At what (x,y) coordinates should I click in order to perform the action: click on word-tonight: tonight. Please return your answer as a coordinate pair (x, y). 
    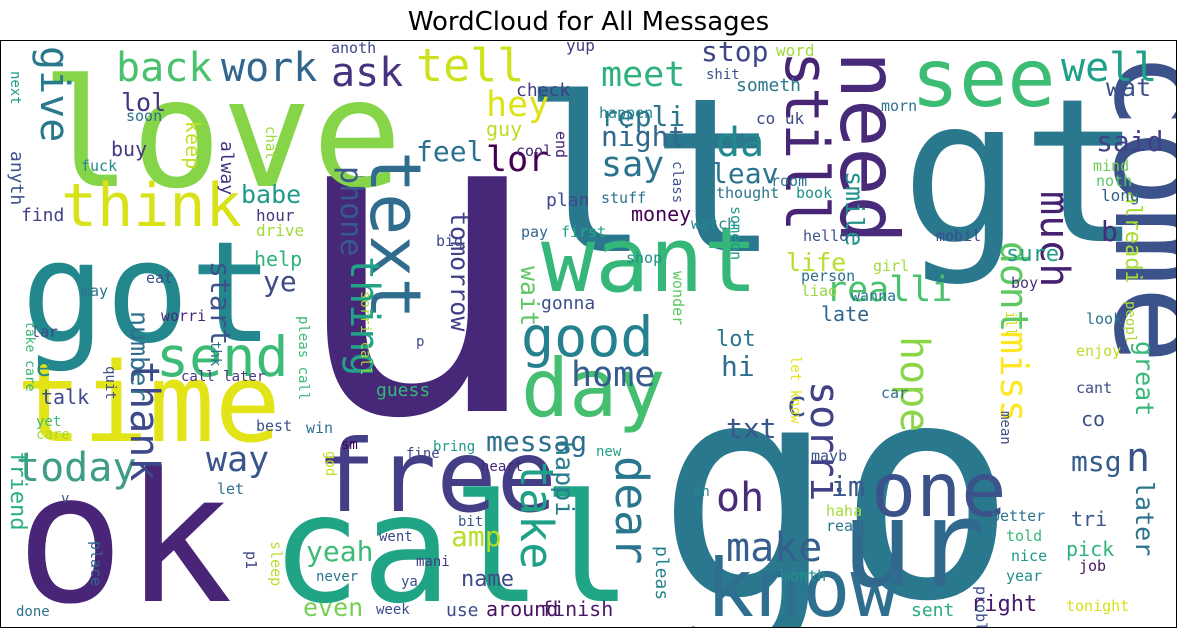
    Looking at the image, I should click on (1097, 606).